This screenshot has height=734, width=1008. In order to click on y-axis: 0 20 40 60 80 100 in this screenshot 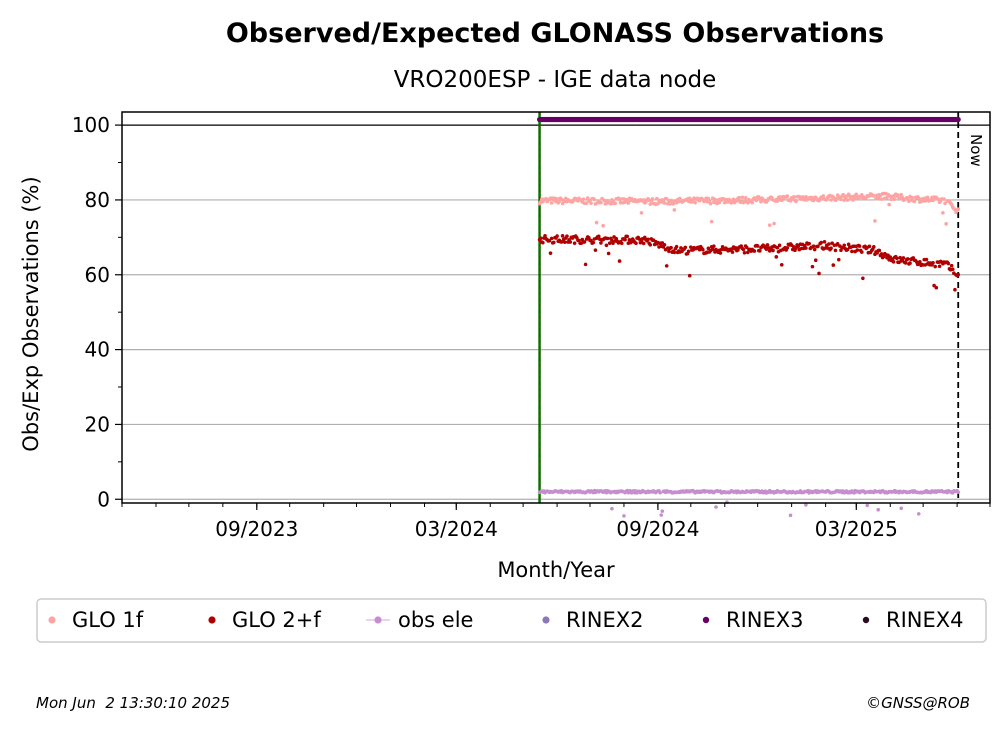, I will do `click(97, 312)`.